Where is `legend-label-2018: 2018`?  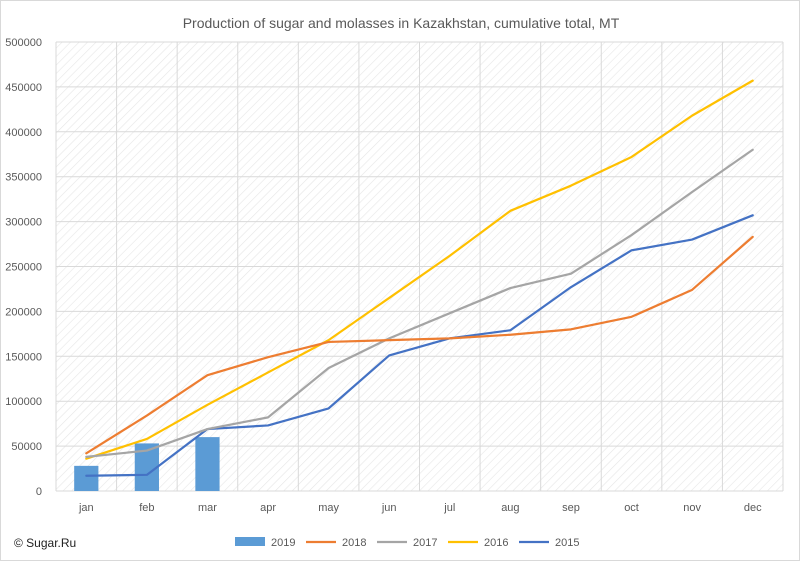
legend-label-2018: 2018 is located at coordinates (354, 543).